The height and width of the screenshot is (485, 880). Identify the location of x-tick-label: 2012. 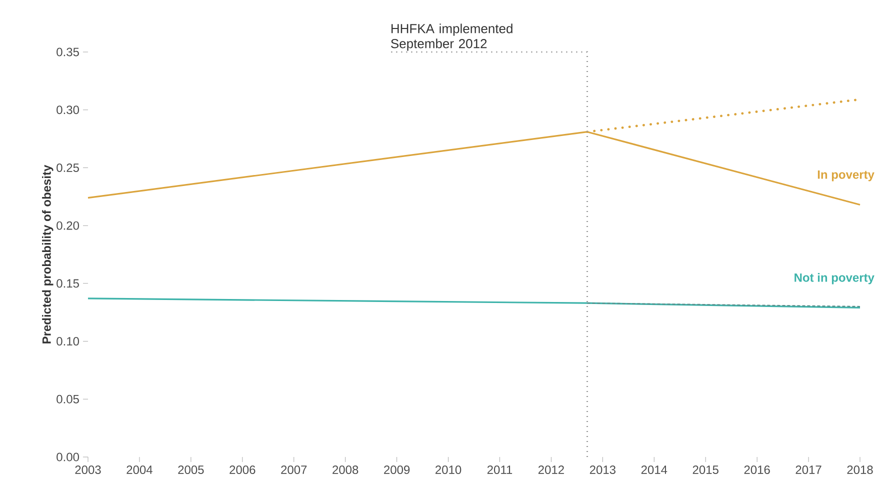
(551, 470).